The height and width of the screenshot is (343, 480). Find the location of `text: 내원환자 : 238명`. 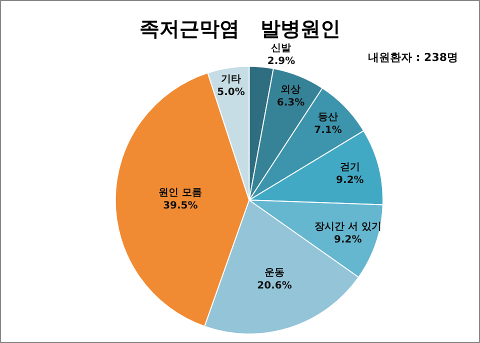

text: 내원환자 : 238명 is located at coordinates (413, 57).